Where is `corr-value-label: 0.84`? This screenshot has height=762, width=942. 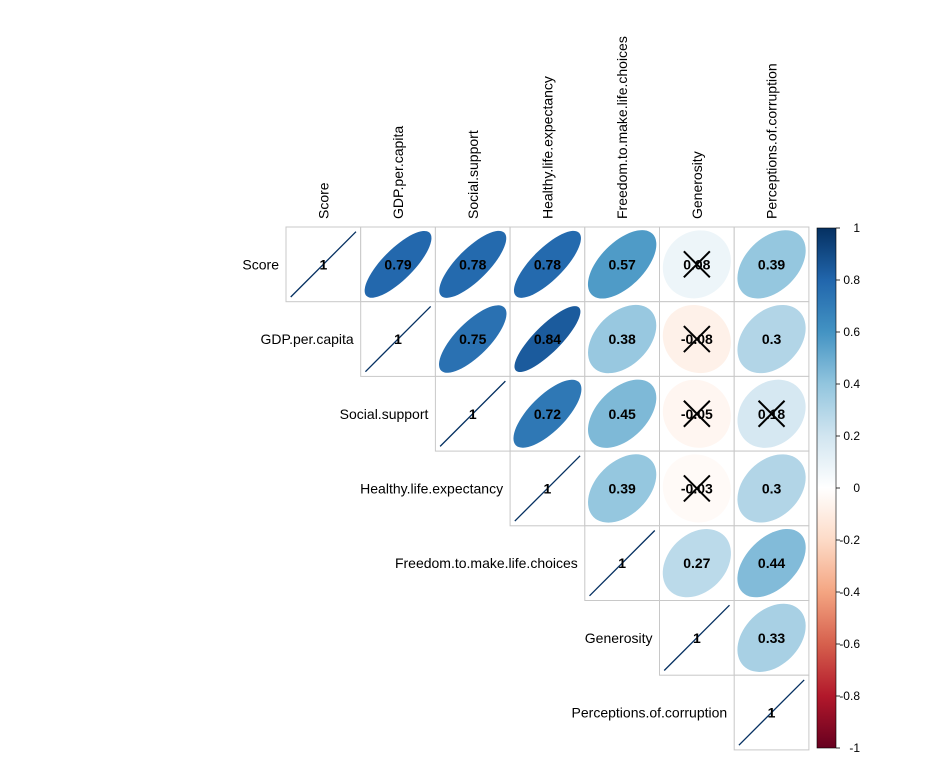
corr-value-label: 0.84 is located at coordinates (547, 339).